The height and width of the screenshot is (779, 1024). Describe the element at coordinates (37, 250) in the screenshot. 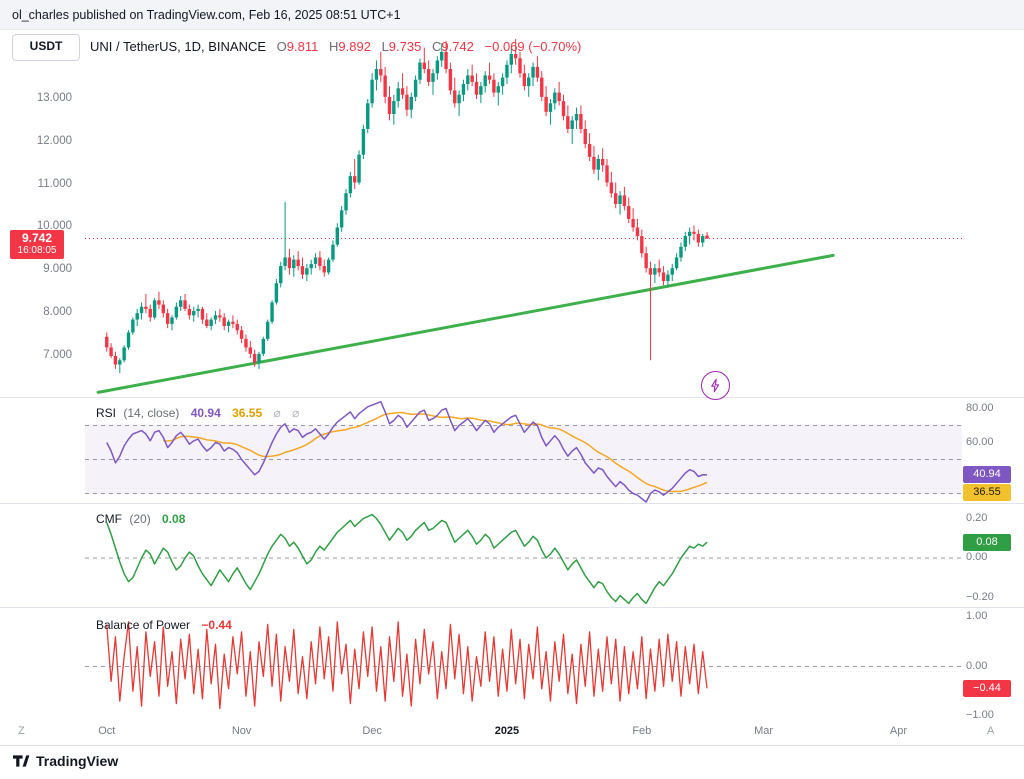

I see `bar-countdown: 16:08:05` at that location.